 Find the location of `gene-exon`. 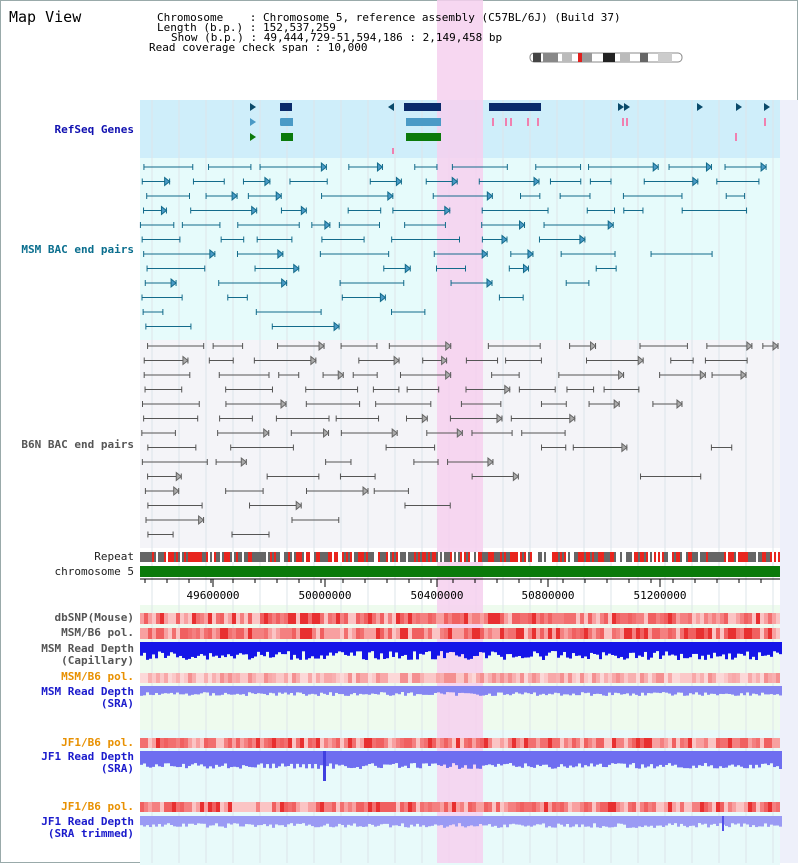

gene-exon is located at coordinates (393, 151).